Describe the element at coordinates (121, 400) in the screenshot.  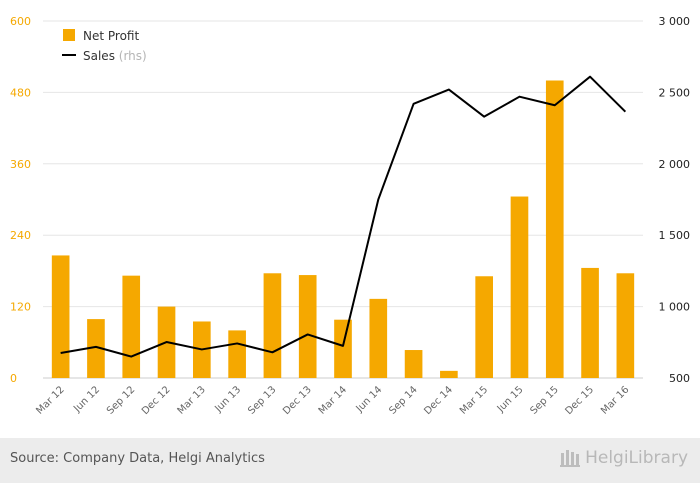
I see `x-tick-label: Sep 12` at that location.